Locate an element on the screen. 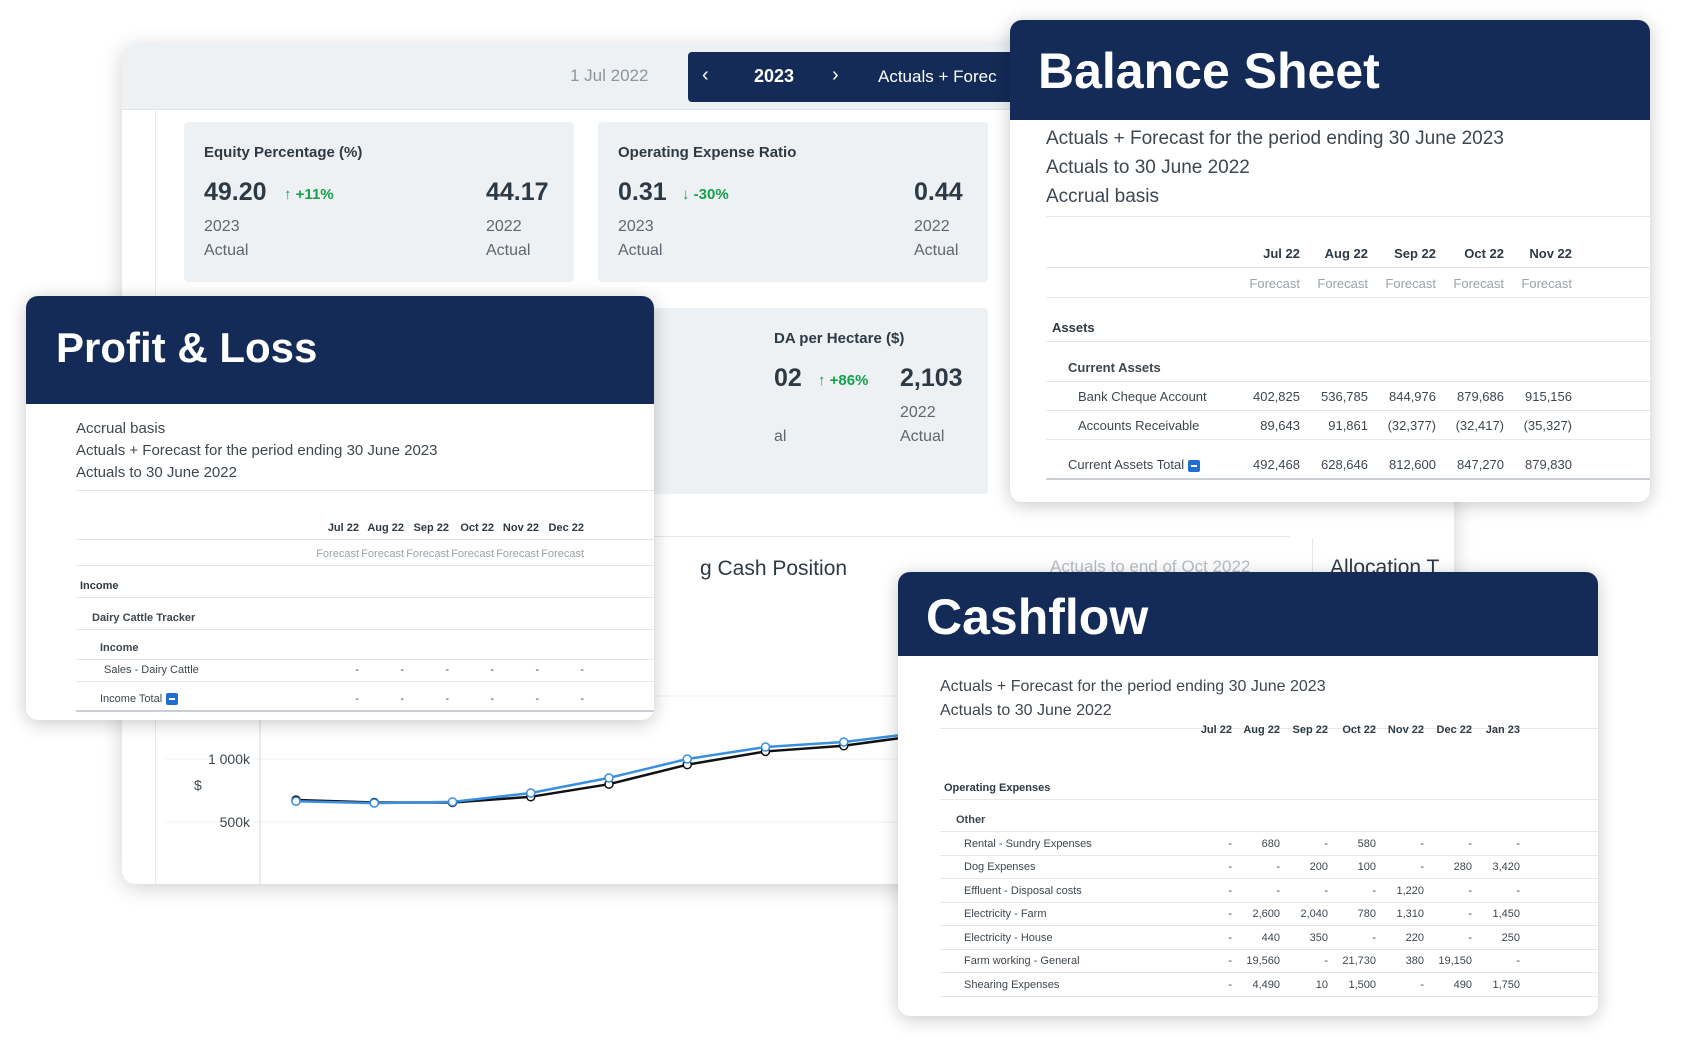 The width and height of the screenshot is (1684, 1056). period-mode-select: Actuals + Forec is located at coordinates (937, 76).